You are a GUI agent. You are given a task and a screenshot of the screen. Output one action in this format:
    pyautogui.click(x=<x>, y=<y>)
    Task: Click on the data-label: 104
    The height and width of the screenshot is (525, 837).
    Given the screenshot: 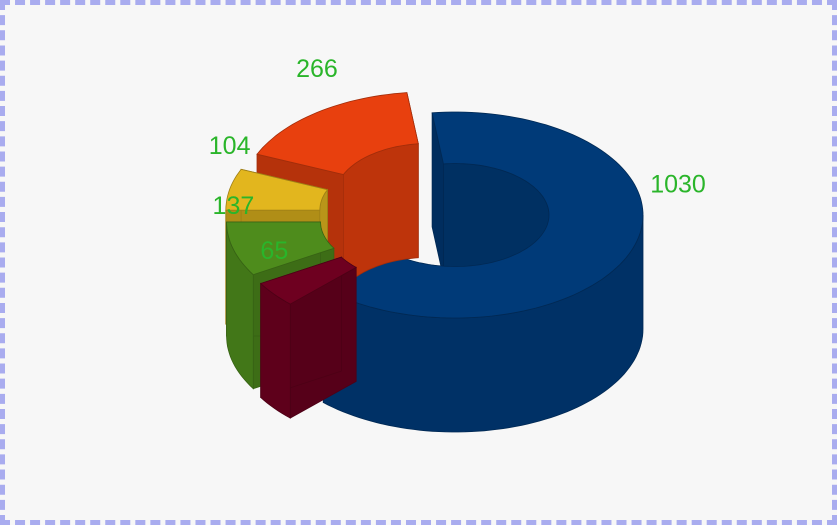 What is the action you would take?
    pyautogui.click(x=230, y=146)
    